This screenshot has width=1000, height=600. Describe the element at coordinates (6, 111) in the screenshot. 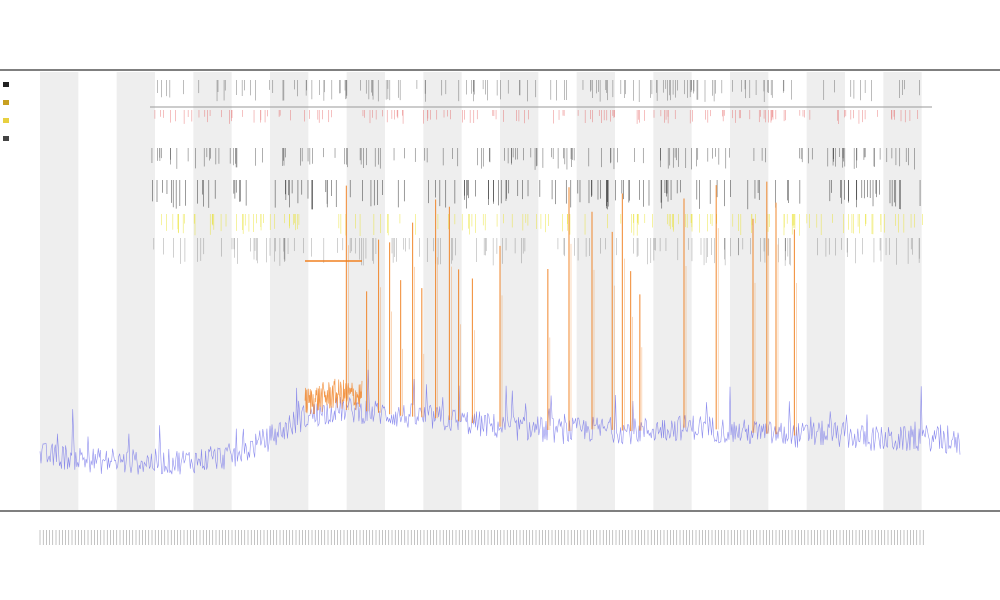

I see `legend` at that location.